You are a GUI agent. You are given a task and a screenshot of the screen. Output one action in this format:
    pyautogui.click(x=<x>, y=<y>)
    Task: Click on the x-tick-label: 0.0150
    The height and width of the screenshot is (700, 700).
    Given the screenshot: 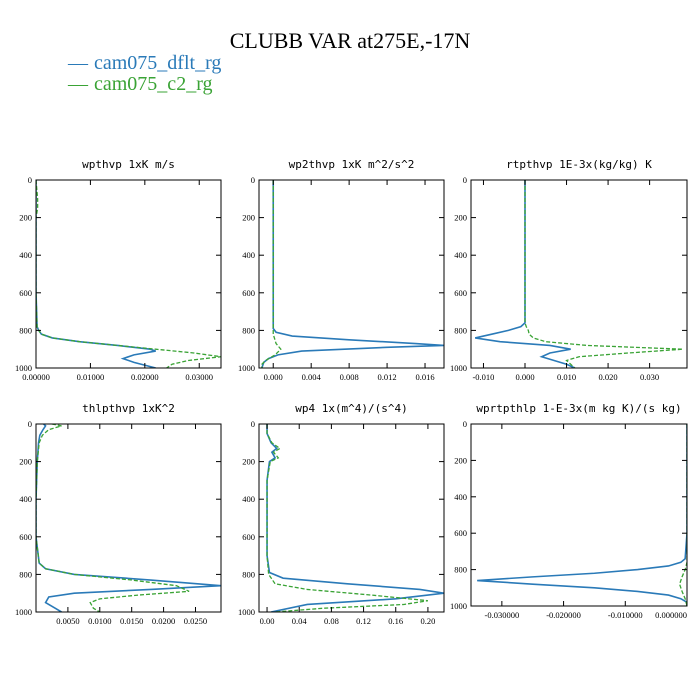 What is the action you would take?
    pyautogui.click(x=131, y=621)
    